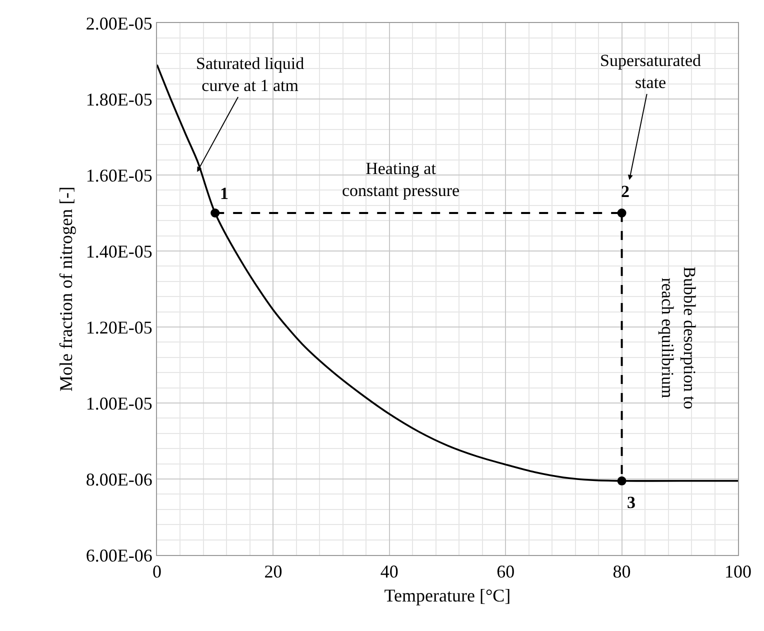 The image size is (764, 631). I want to click on y-tick-label: 1.80E-05, so click(119, 99).